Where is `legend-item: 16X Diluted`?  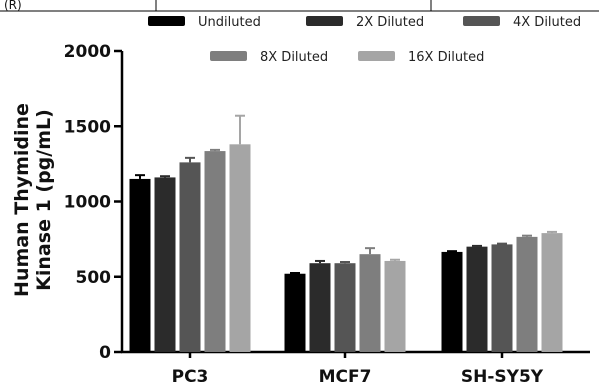
legend-item: 16X Diluted is located at coordinates (421, 57).